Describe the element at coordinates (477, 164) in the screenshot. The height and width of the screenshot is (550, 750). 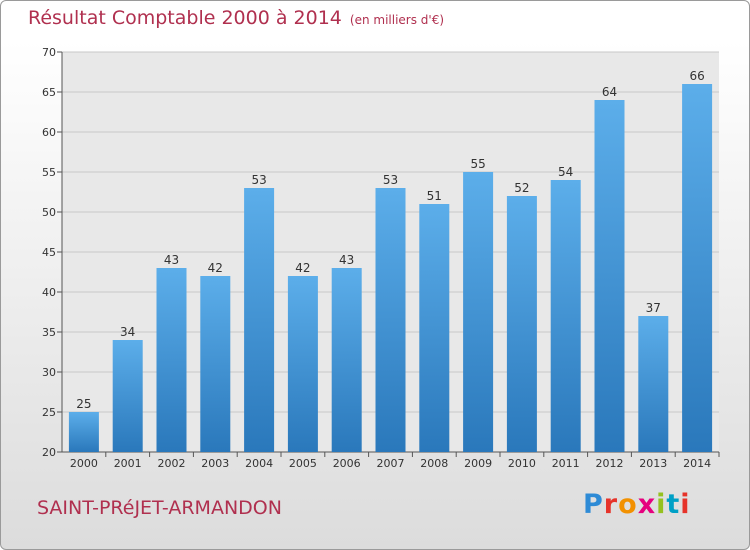
I see `bar-value-label: 55` at that location.